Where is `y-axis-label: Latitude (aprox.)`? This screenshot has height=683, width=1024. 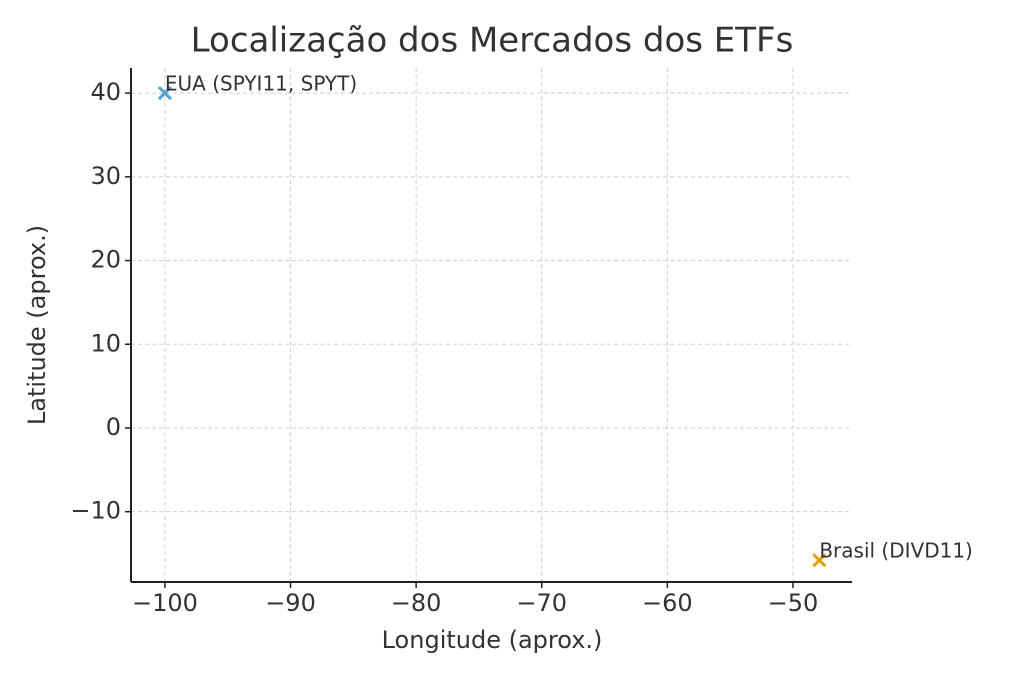 y-axis-label: Latitude (aprox.) is located at coordinates (37, 325).